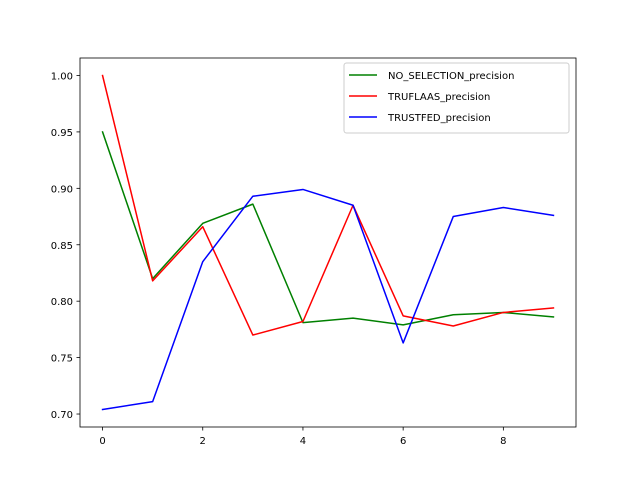 The height and width of the screenshot is (484, 640). Describe the element at coordinates (503, 441) in the screenshot. I see `x-tick-label: 8` at that location.